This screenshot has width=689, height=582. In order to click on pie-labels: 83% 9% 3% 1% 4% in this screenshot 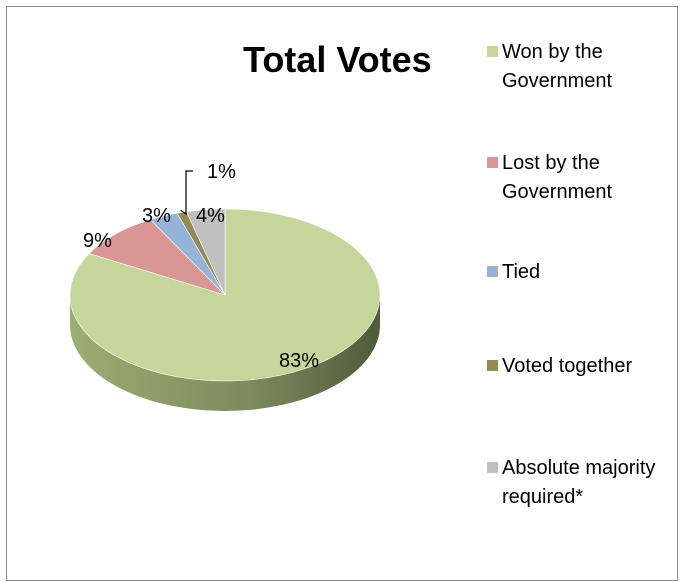, I will do `click(201, 266)`.